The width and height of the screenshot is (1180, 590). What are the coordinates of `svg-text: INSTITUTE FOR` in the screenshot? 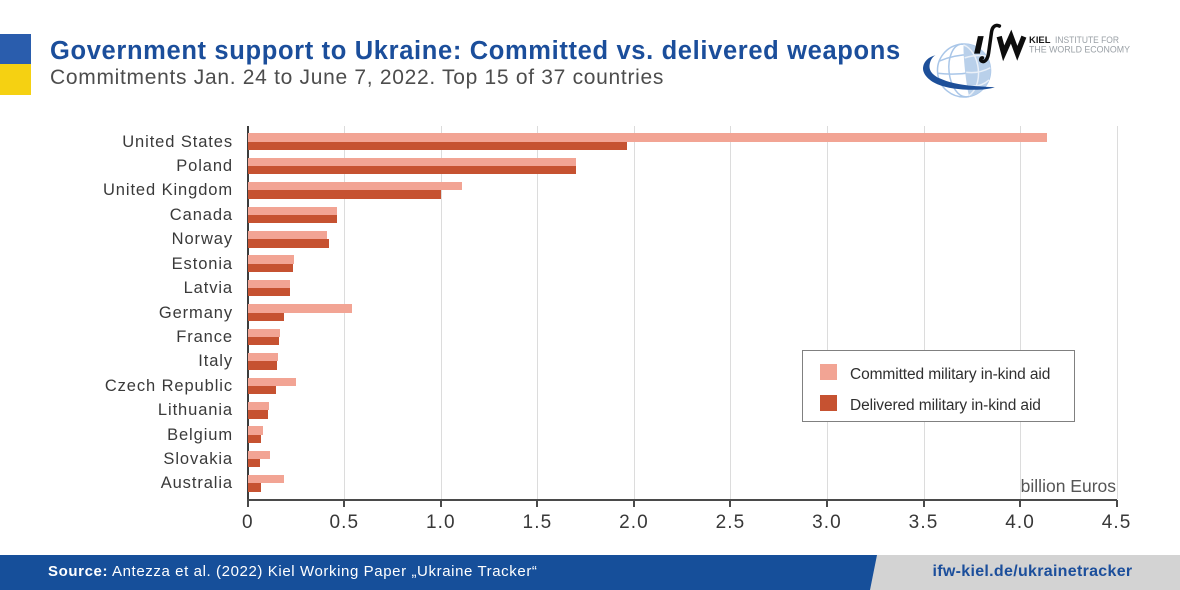 It's located at (1087, 40).